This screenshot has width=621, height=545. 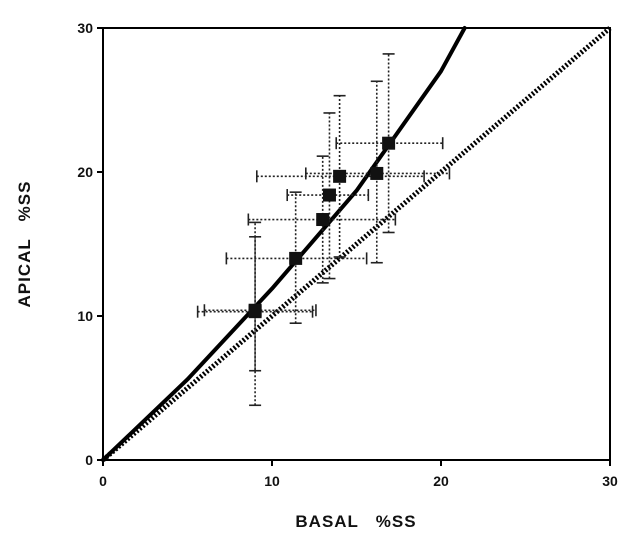 I want to click on y-tick-label: 10, so click(x=85, y=316).